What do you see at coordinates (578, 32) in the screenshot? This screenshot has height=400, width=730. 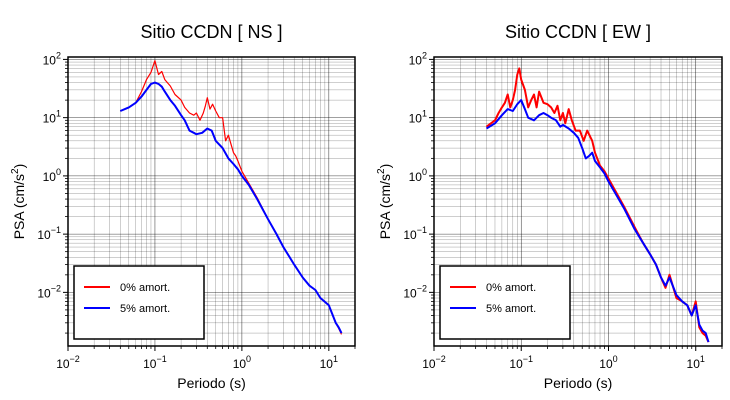 I see `chart-title: Sitio CCDN [ EW ]` at bounding box center [578, 32].